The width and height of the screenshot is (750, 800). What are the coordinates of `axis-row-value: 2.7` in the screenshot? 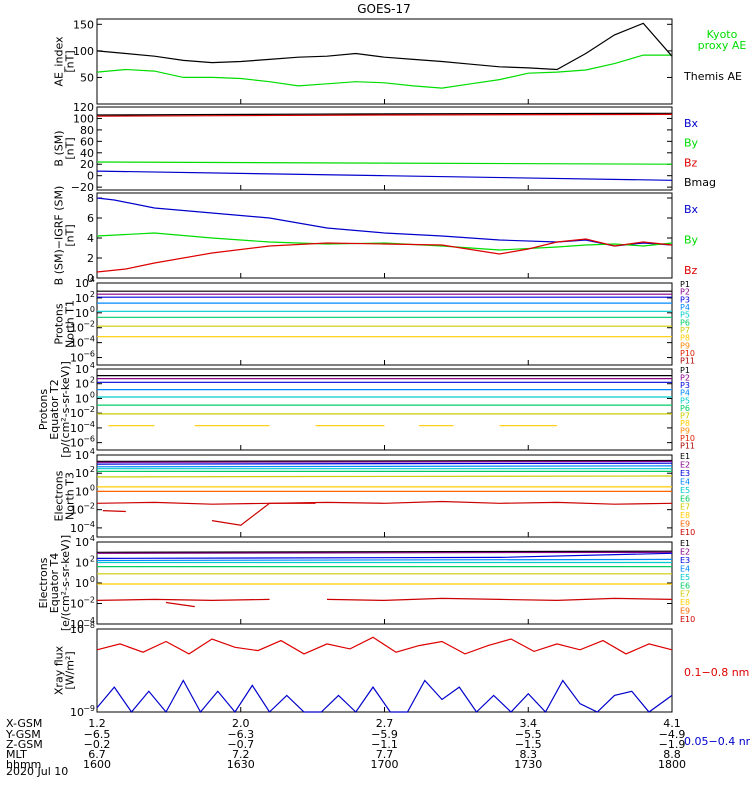 It's located at (385, 723).